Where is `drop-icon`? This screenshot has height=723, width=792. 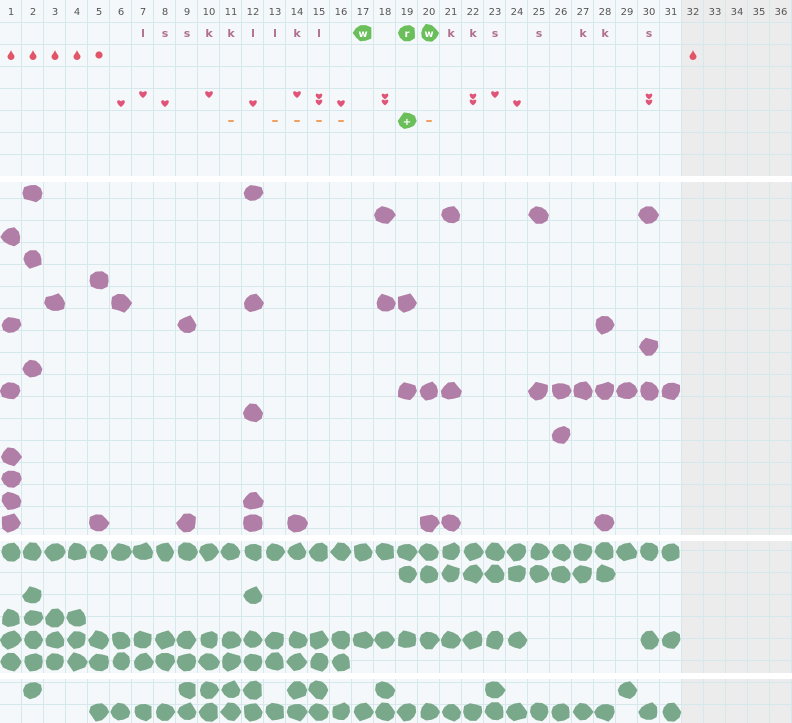 drop-icon is located at coordinates (77, 55).